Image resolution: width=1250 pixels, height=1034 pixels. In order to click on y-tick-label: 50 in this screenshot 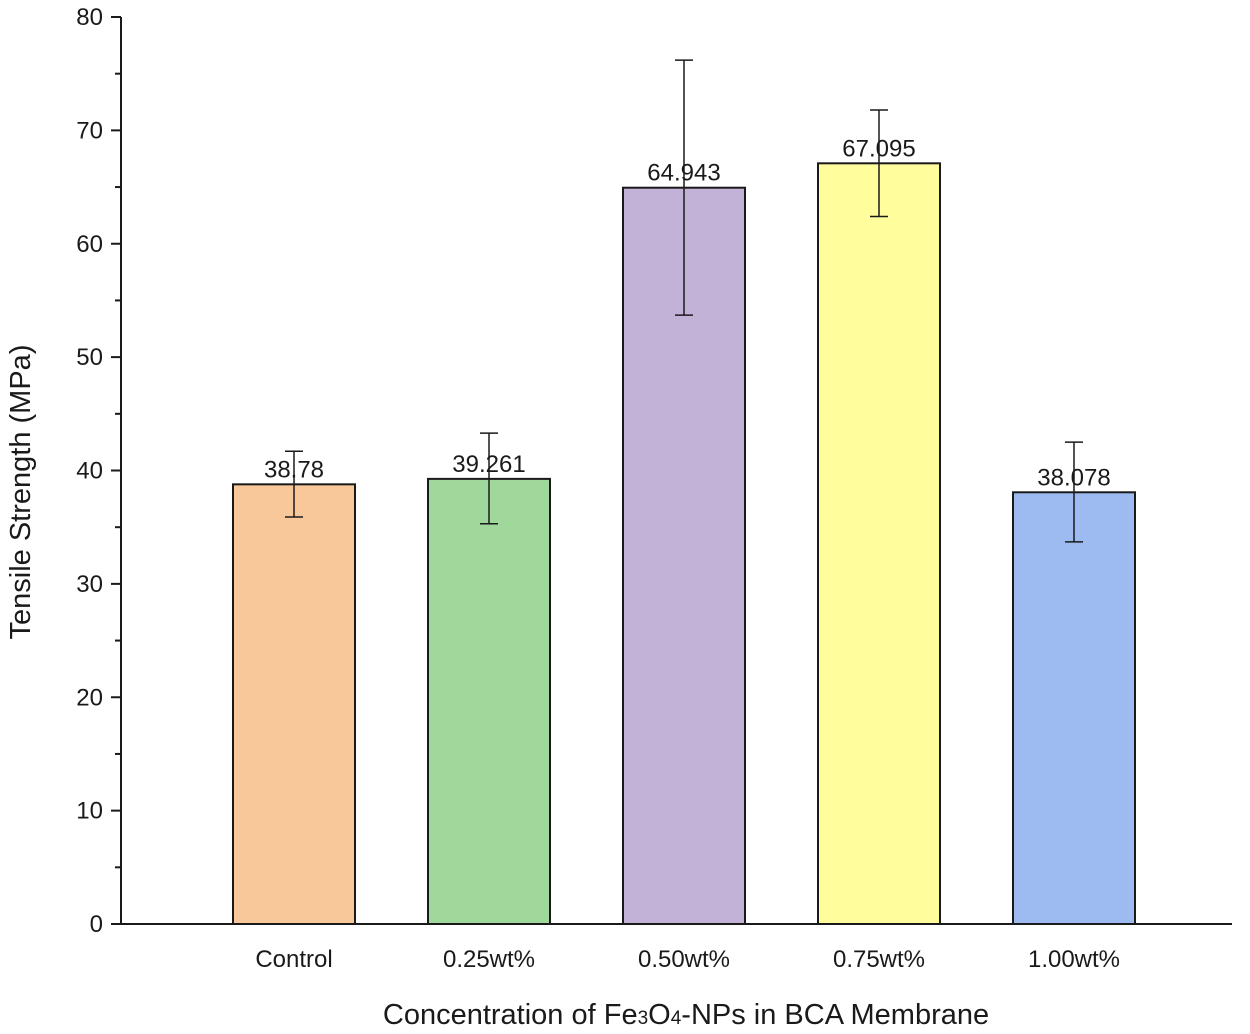, I will do `click(89, 357)`.